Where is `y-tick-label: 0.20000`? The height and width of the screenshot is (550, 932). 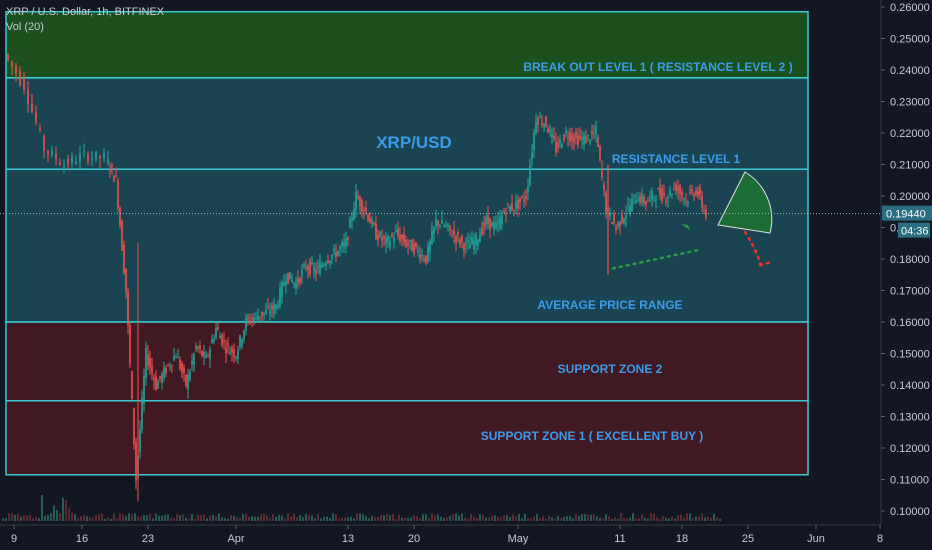
y-tick-label: 0.20000 is located at coordinates (910, 197).